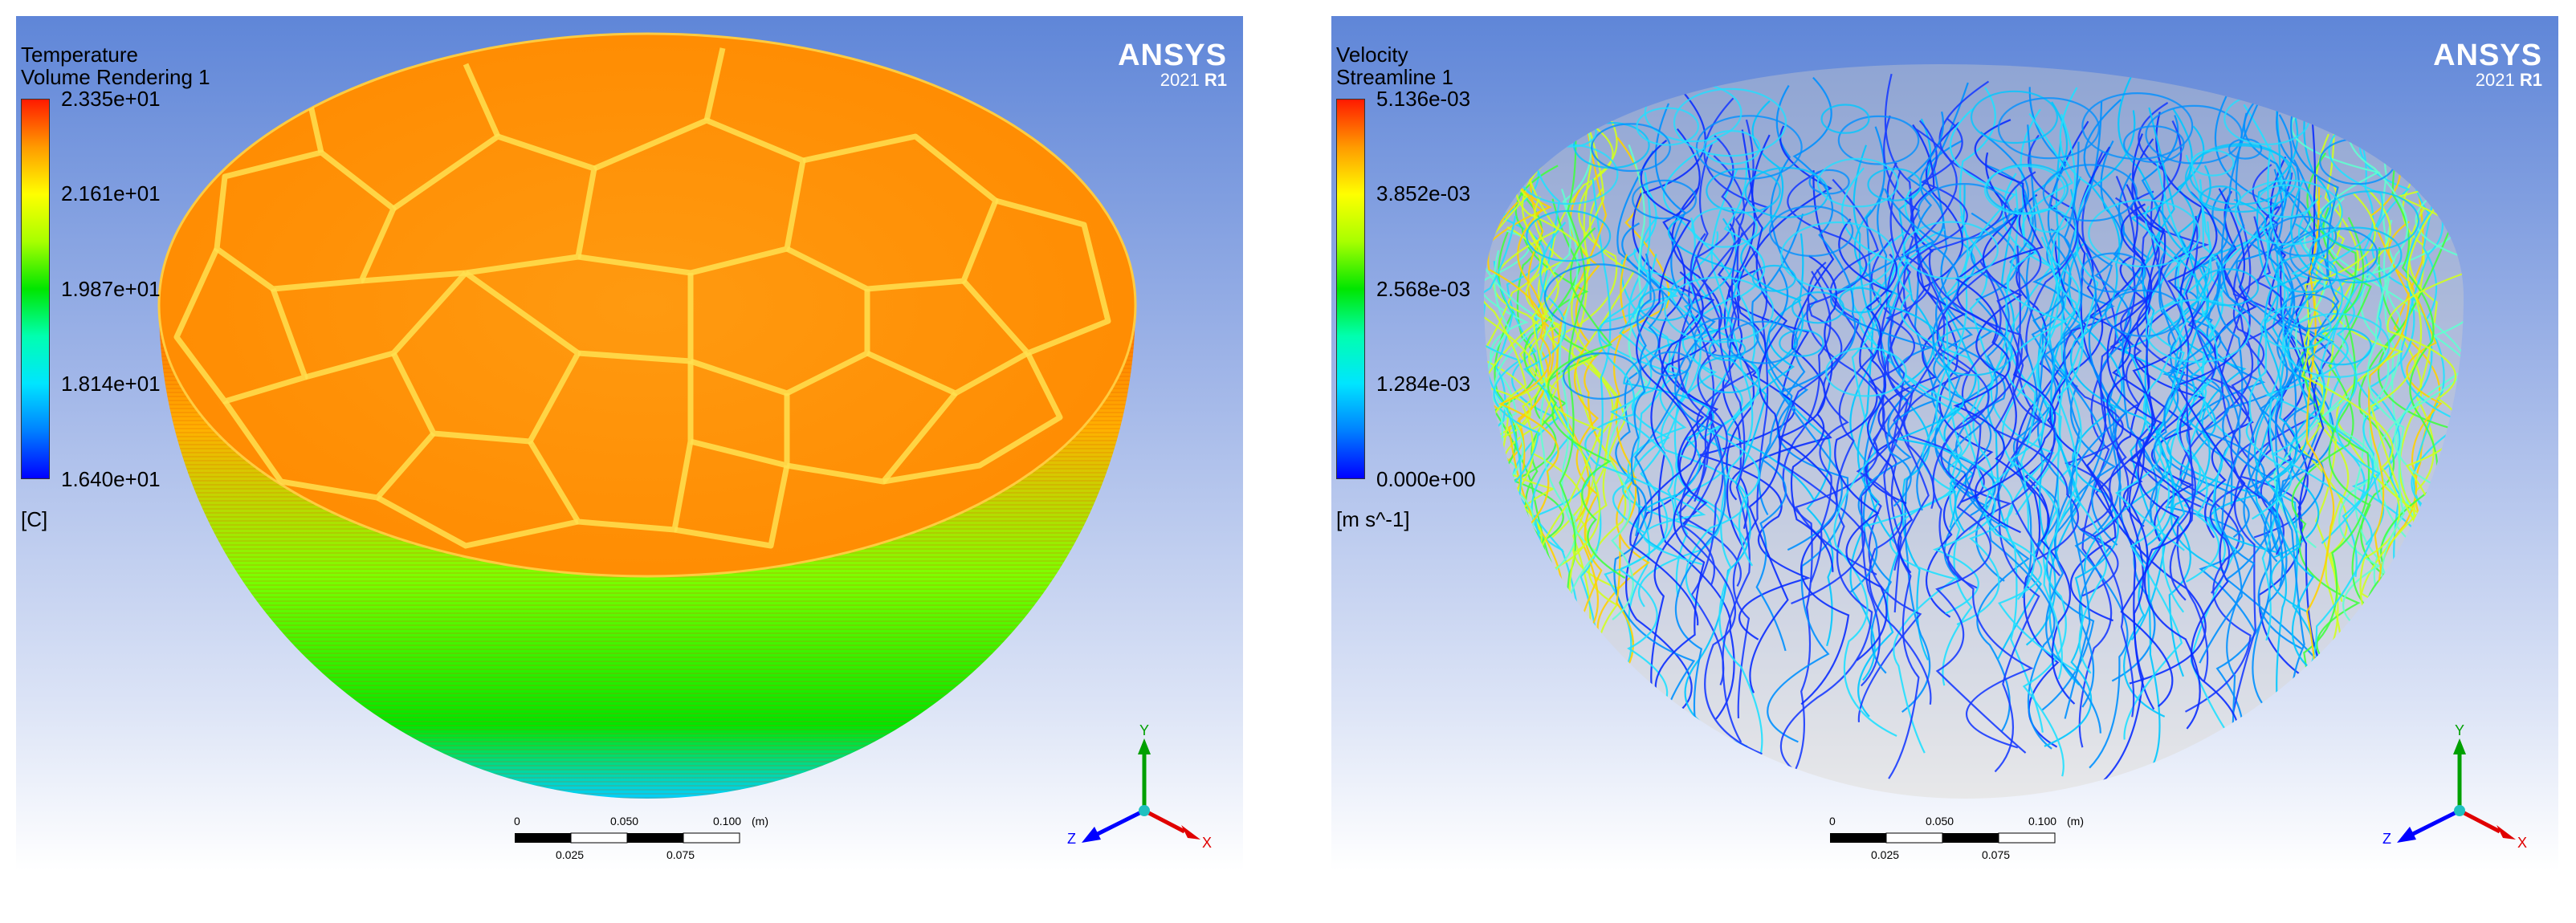 This screenshot has width=2576, height=923. What do you see at coordinates (115, 77) in the screenshot?
I see `object-title: Volume Rendering 1` at bounding box center [115, 77].